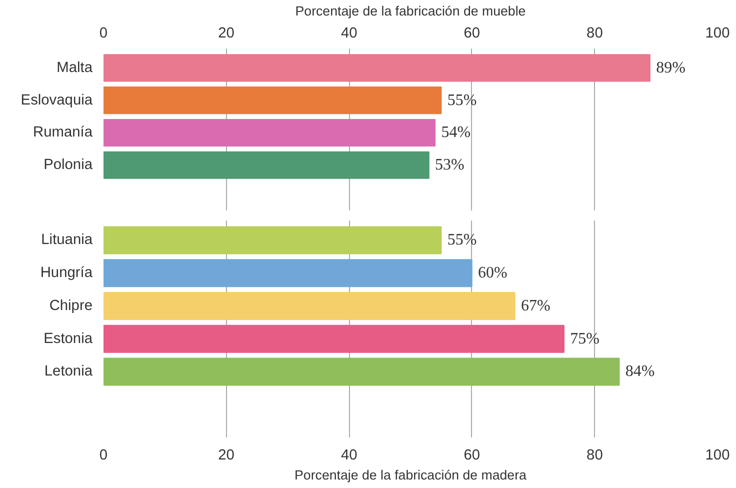 The height and width of the screenshot is (488, 736). I want to click on y-tick-label: Hungría, so click(67, 273).